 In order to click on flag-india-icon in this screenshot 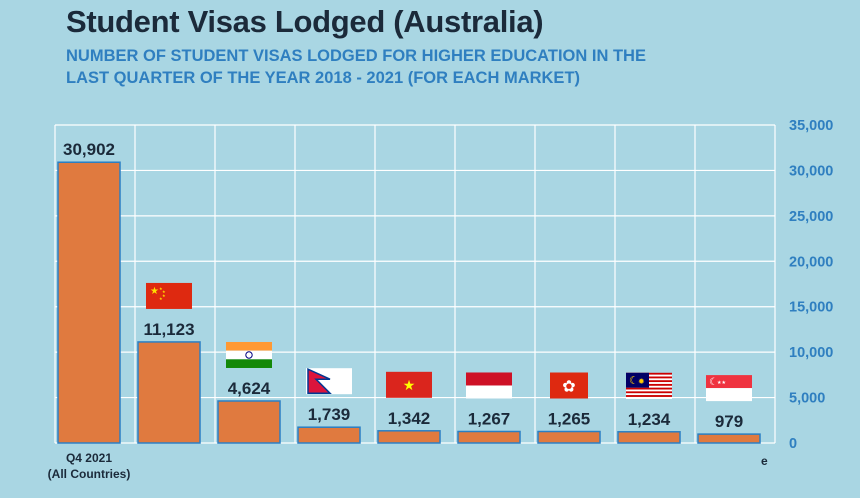, I will do `click(249, 354)`.